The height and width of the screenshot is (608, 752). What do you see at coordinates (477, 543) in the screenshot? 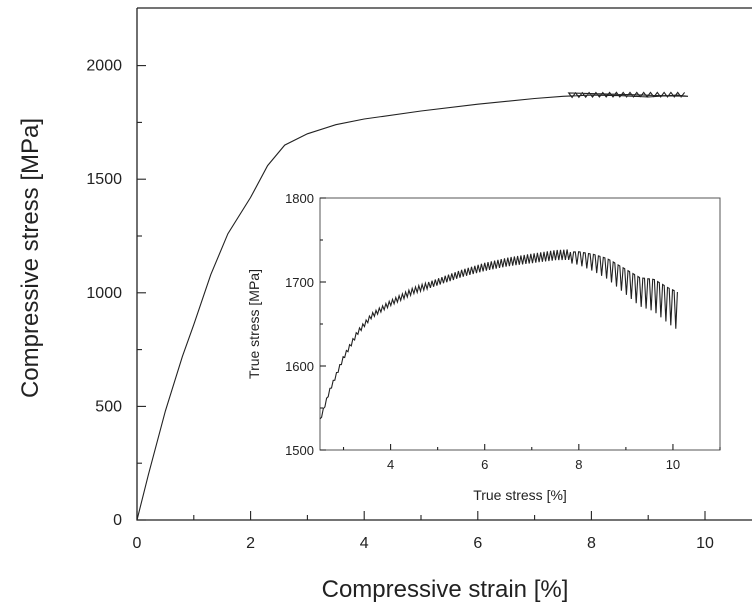
I see `main-x-tick-label: 6` at bounding box center [477, 543].